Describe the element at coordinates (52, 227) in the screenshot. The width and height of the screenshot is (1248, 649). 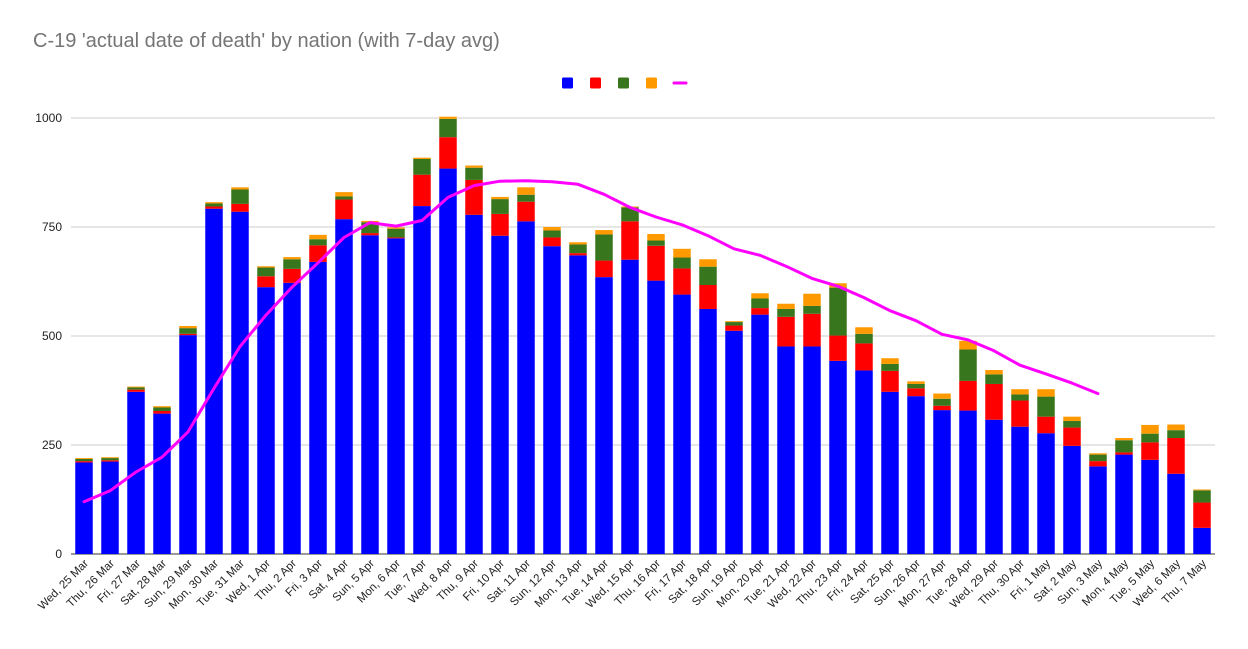
I see `y-tick-label: 750` at that location.